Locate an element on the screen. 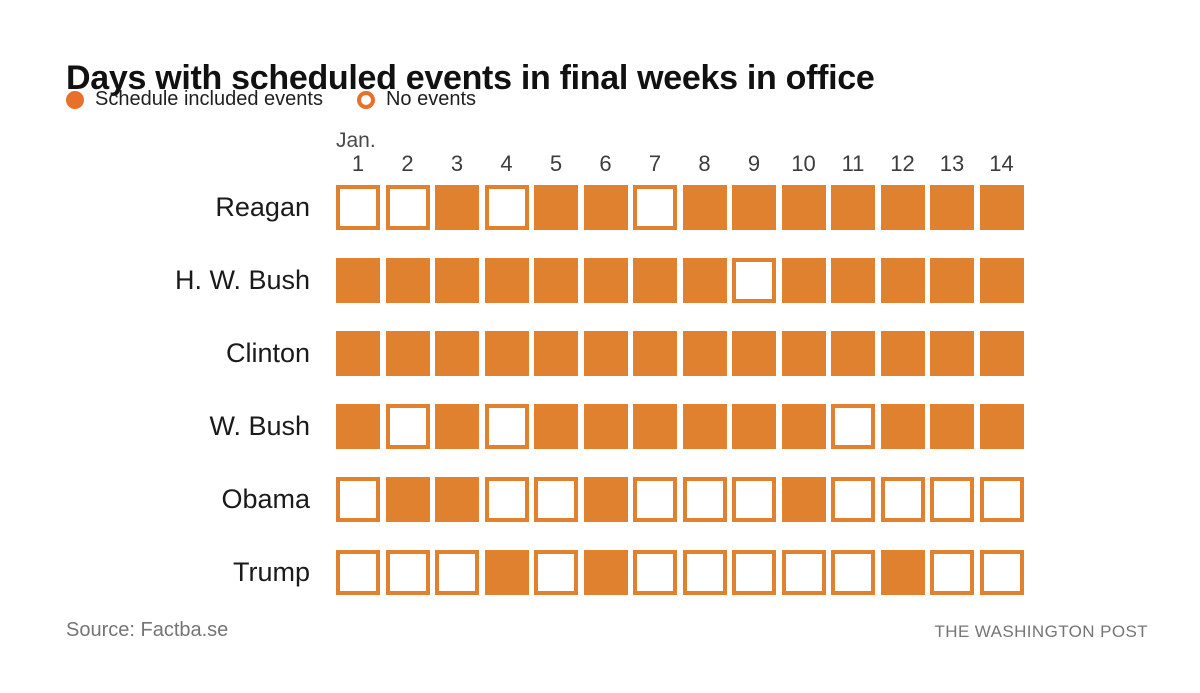 The image size is (1200, 693). day-label: 6 is located at coordinates (605, 163).